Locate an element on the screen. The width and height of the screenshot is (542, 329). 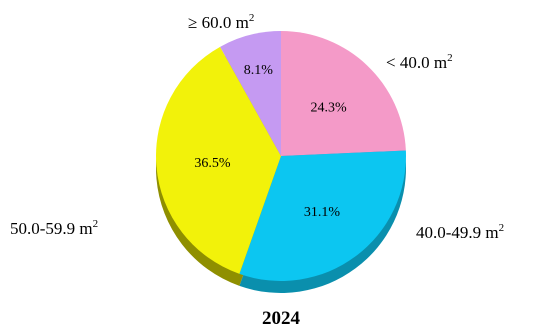
category-label-1: 40.0-49.9 m2 is located at coordinates (460, 232).